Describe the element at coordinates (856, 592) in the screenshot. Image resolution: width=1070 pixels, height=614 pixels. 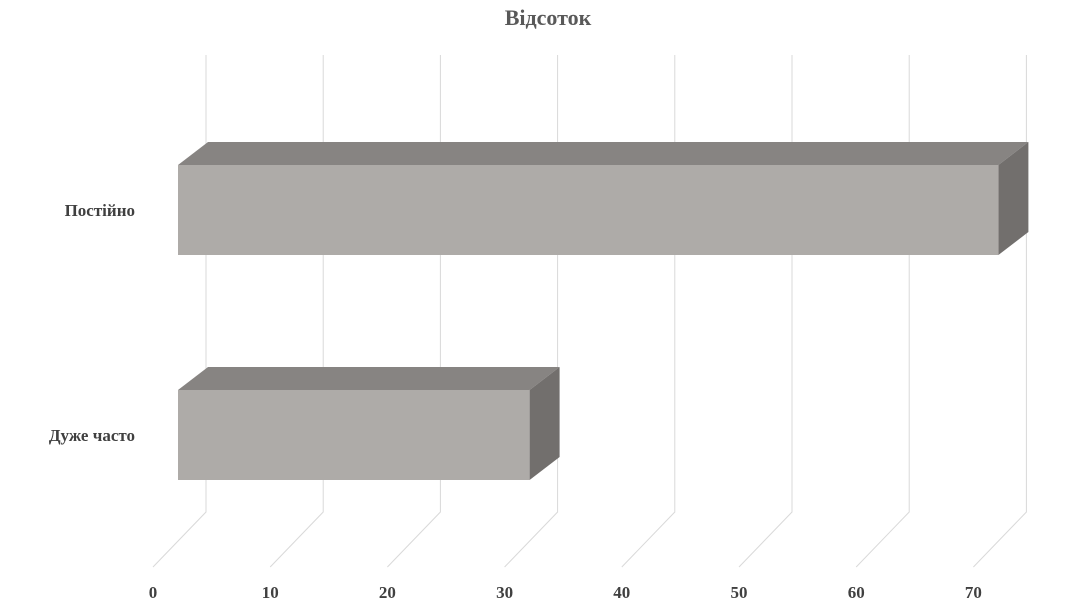
I see `x-tick-label: 60` at that location.